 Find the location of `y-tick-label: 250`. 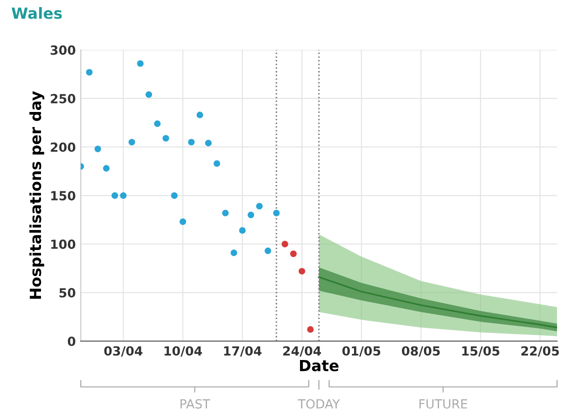

y-tick-label: 250 is located at coordinates (63, 99).